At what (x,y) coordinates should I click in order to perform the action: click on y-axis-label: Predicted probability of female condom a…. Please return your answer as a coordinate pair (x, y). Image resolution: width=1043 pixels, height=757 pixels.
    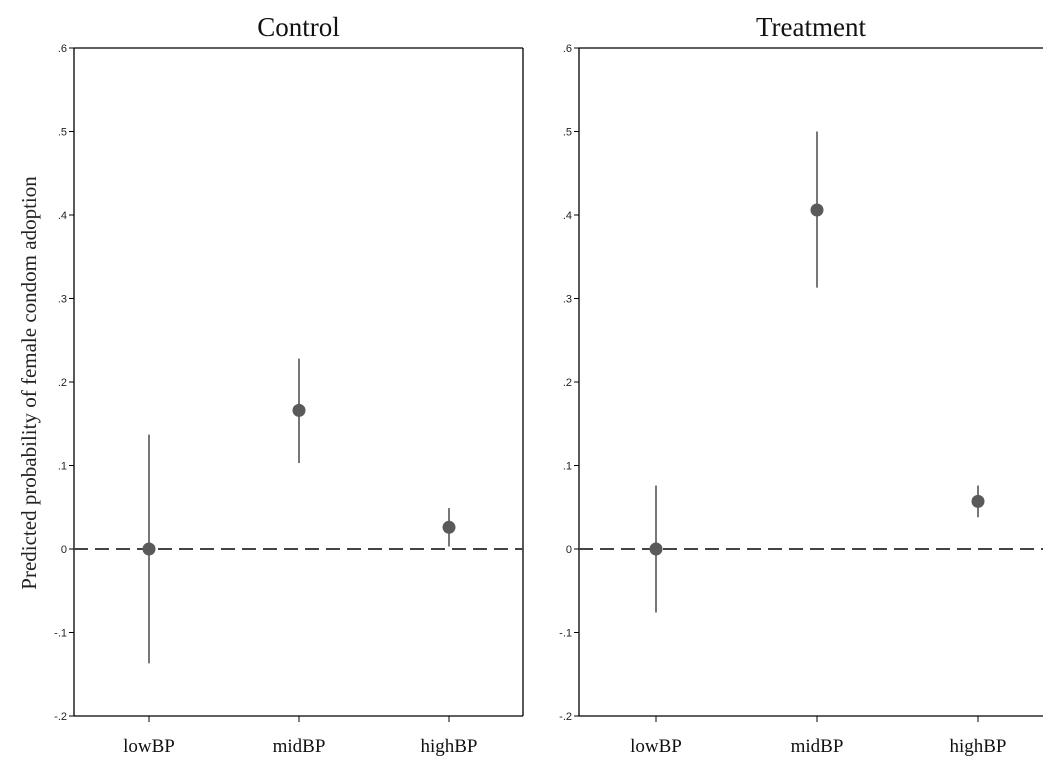
    Looking at the image, I should click on (29, 383).